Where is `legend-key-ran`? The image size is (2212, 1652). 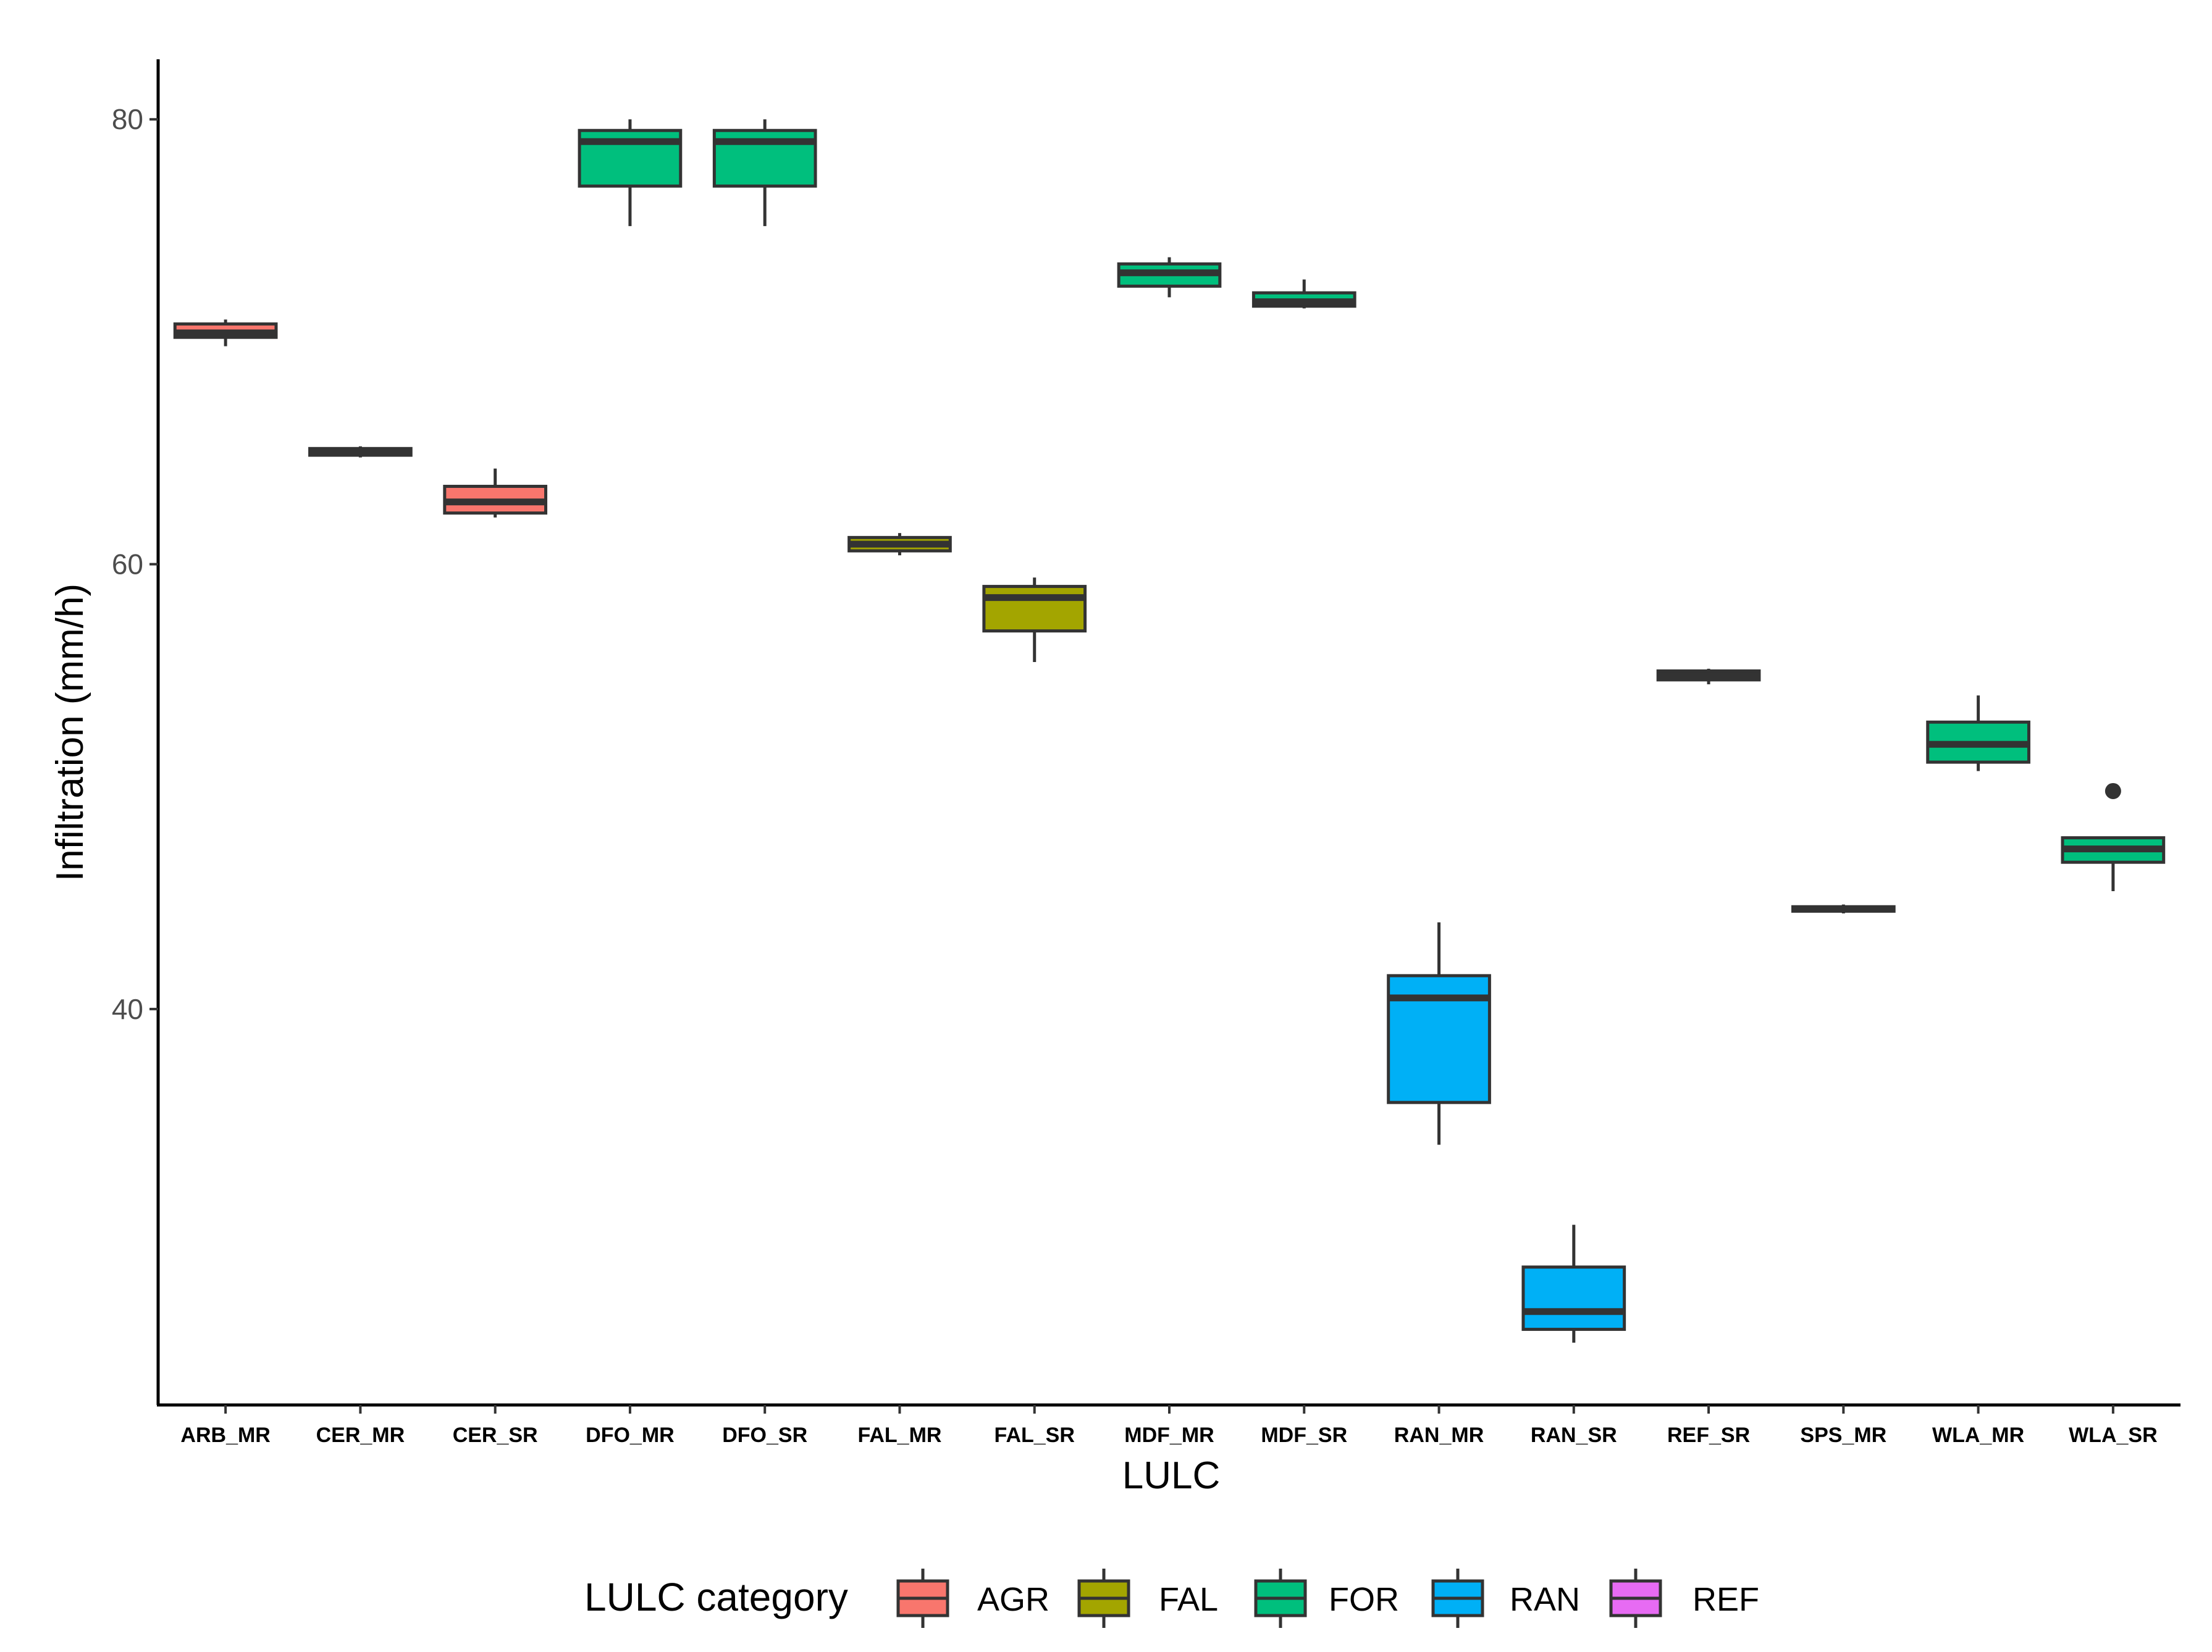 legend-key-ran is located at coordinates (1458, 1598).